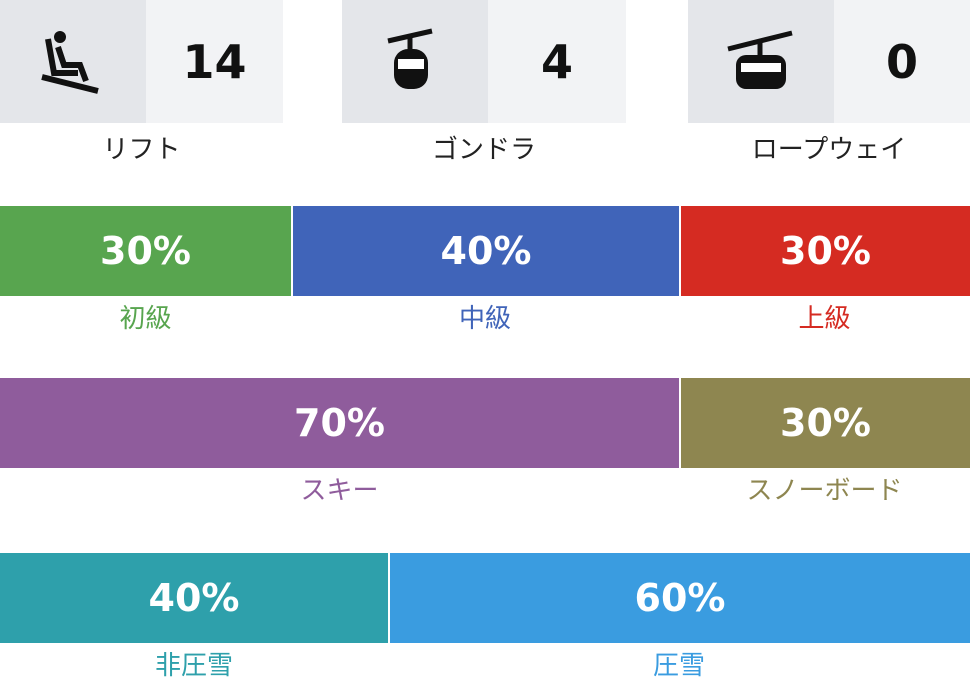 The image size is (970, 689). I want to click on segment-column: 30% スノーボード, so click(824, 446).